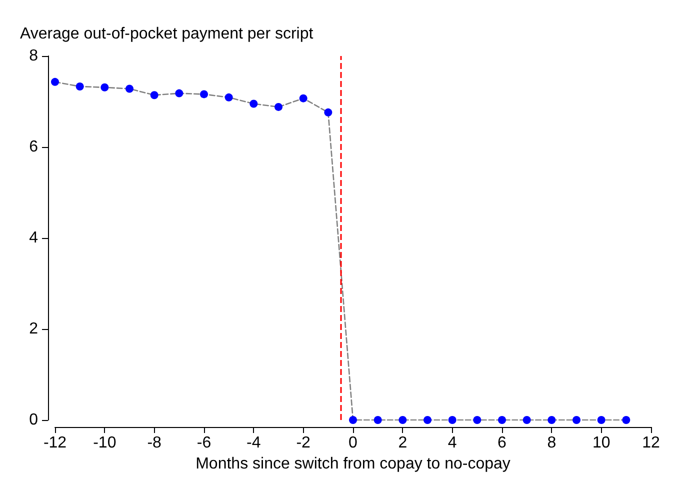  What do you see at coordinates (33, 238) in the screenshot?
I see `y-tick-label: 4` at bounding box center [33, 238].